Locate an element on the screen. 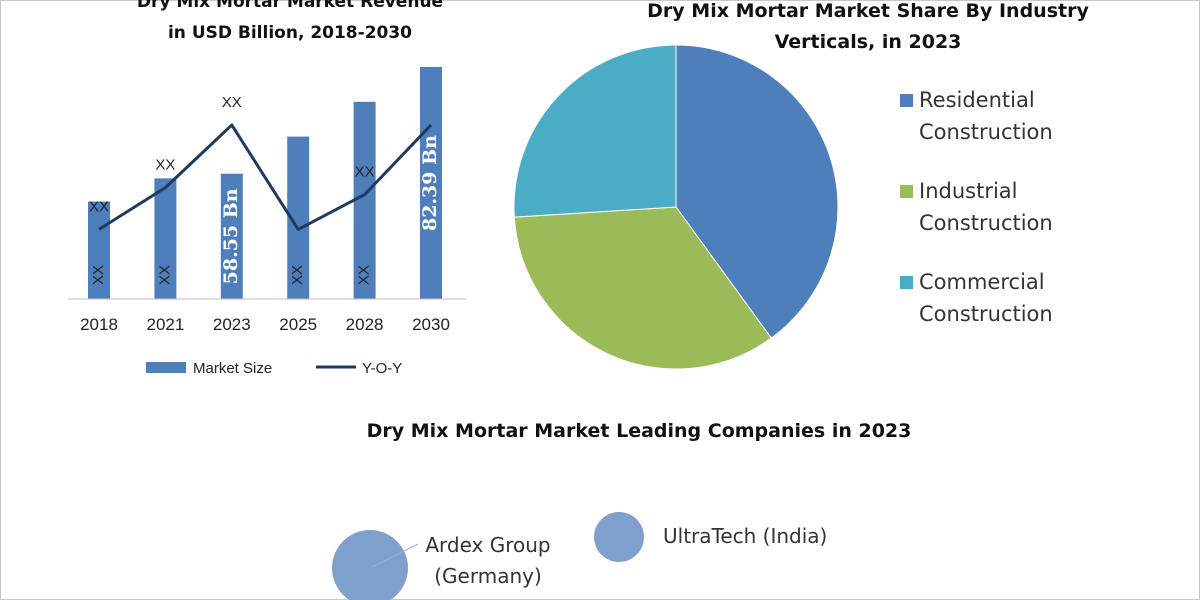 The image size is (1200, 600). legend-commercial-line1: Commercial is located at coordinates (982, 282).